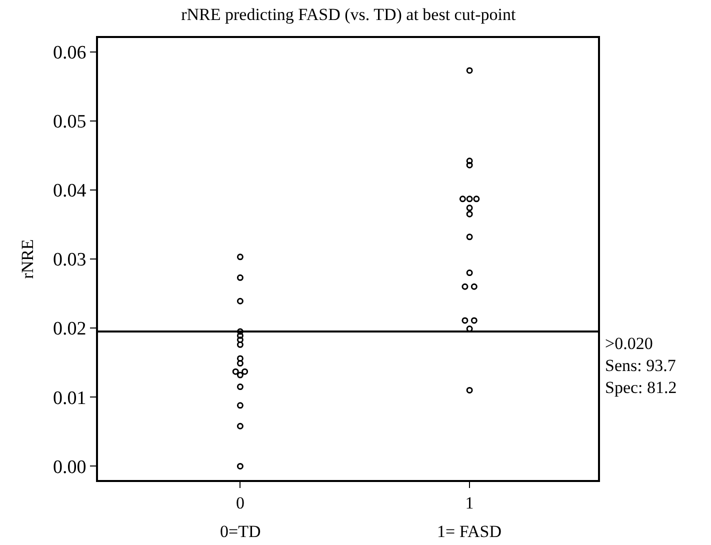 The image size is (711, 545). What do you see at coordinates (69, 53) in the screenshot?
I see `y-tick-label: 0.06` at bounding box center [69, 53].